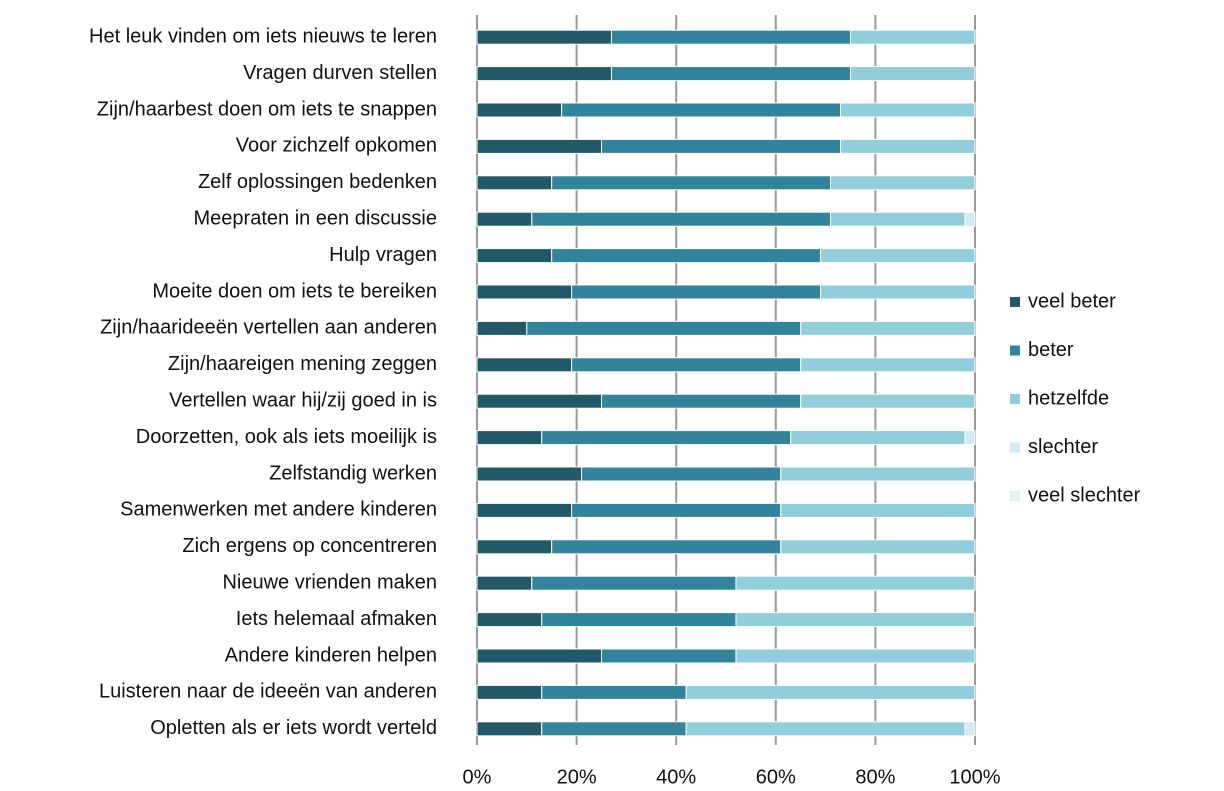 The width and height of the screenshot is (1224, 791). I want to click on x-tick-label: 100%, so click(974, 777).